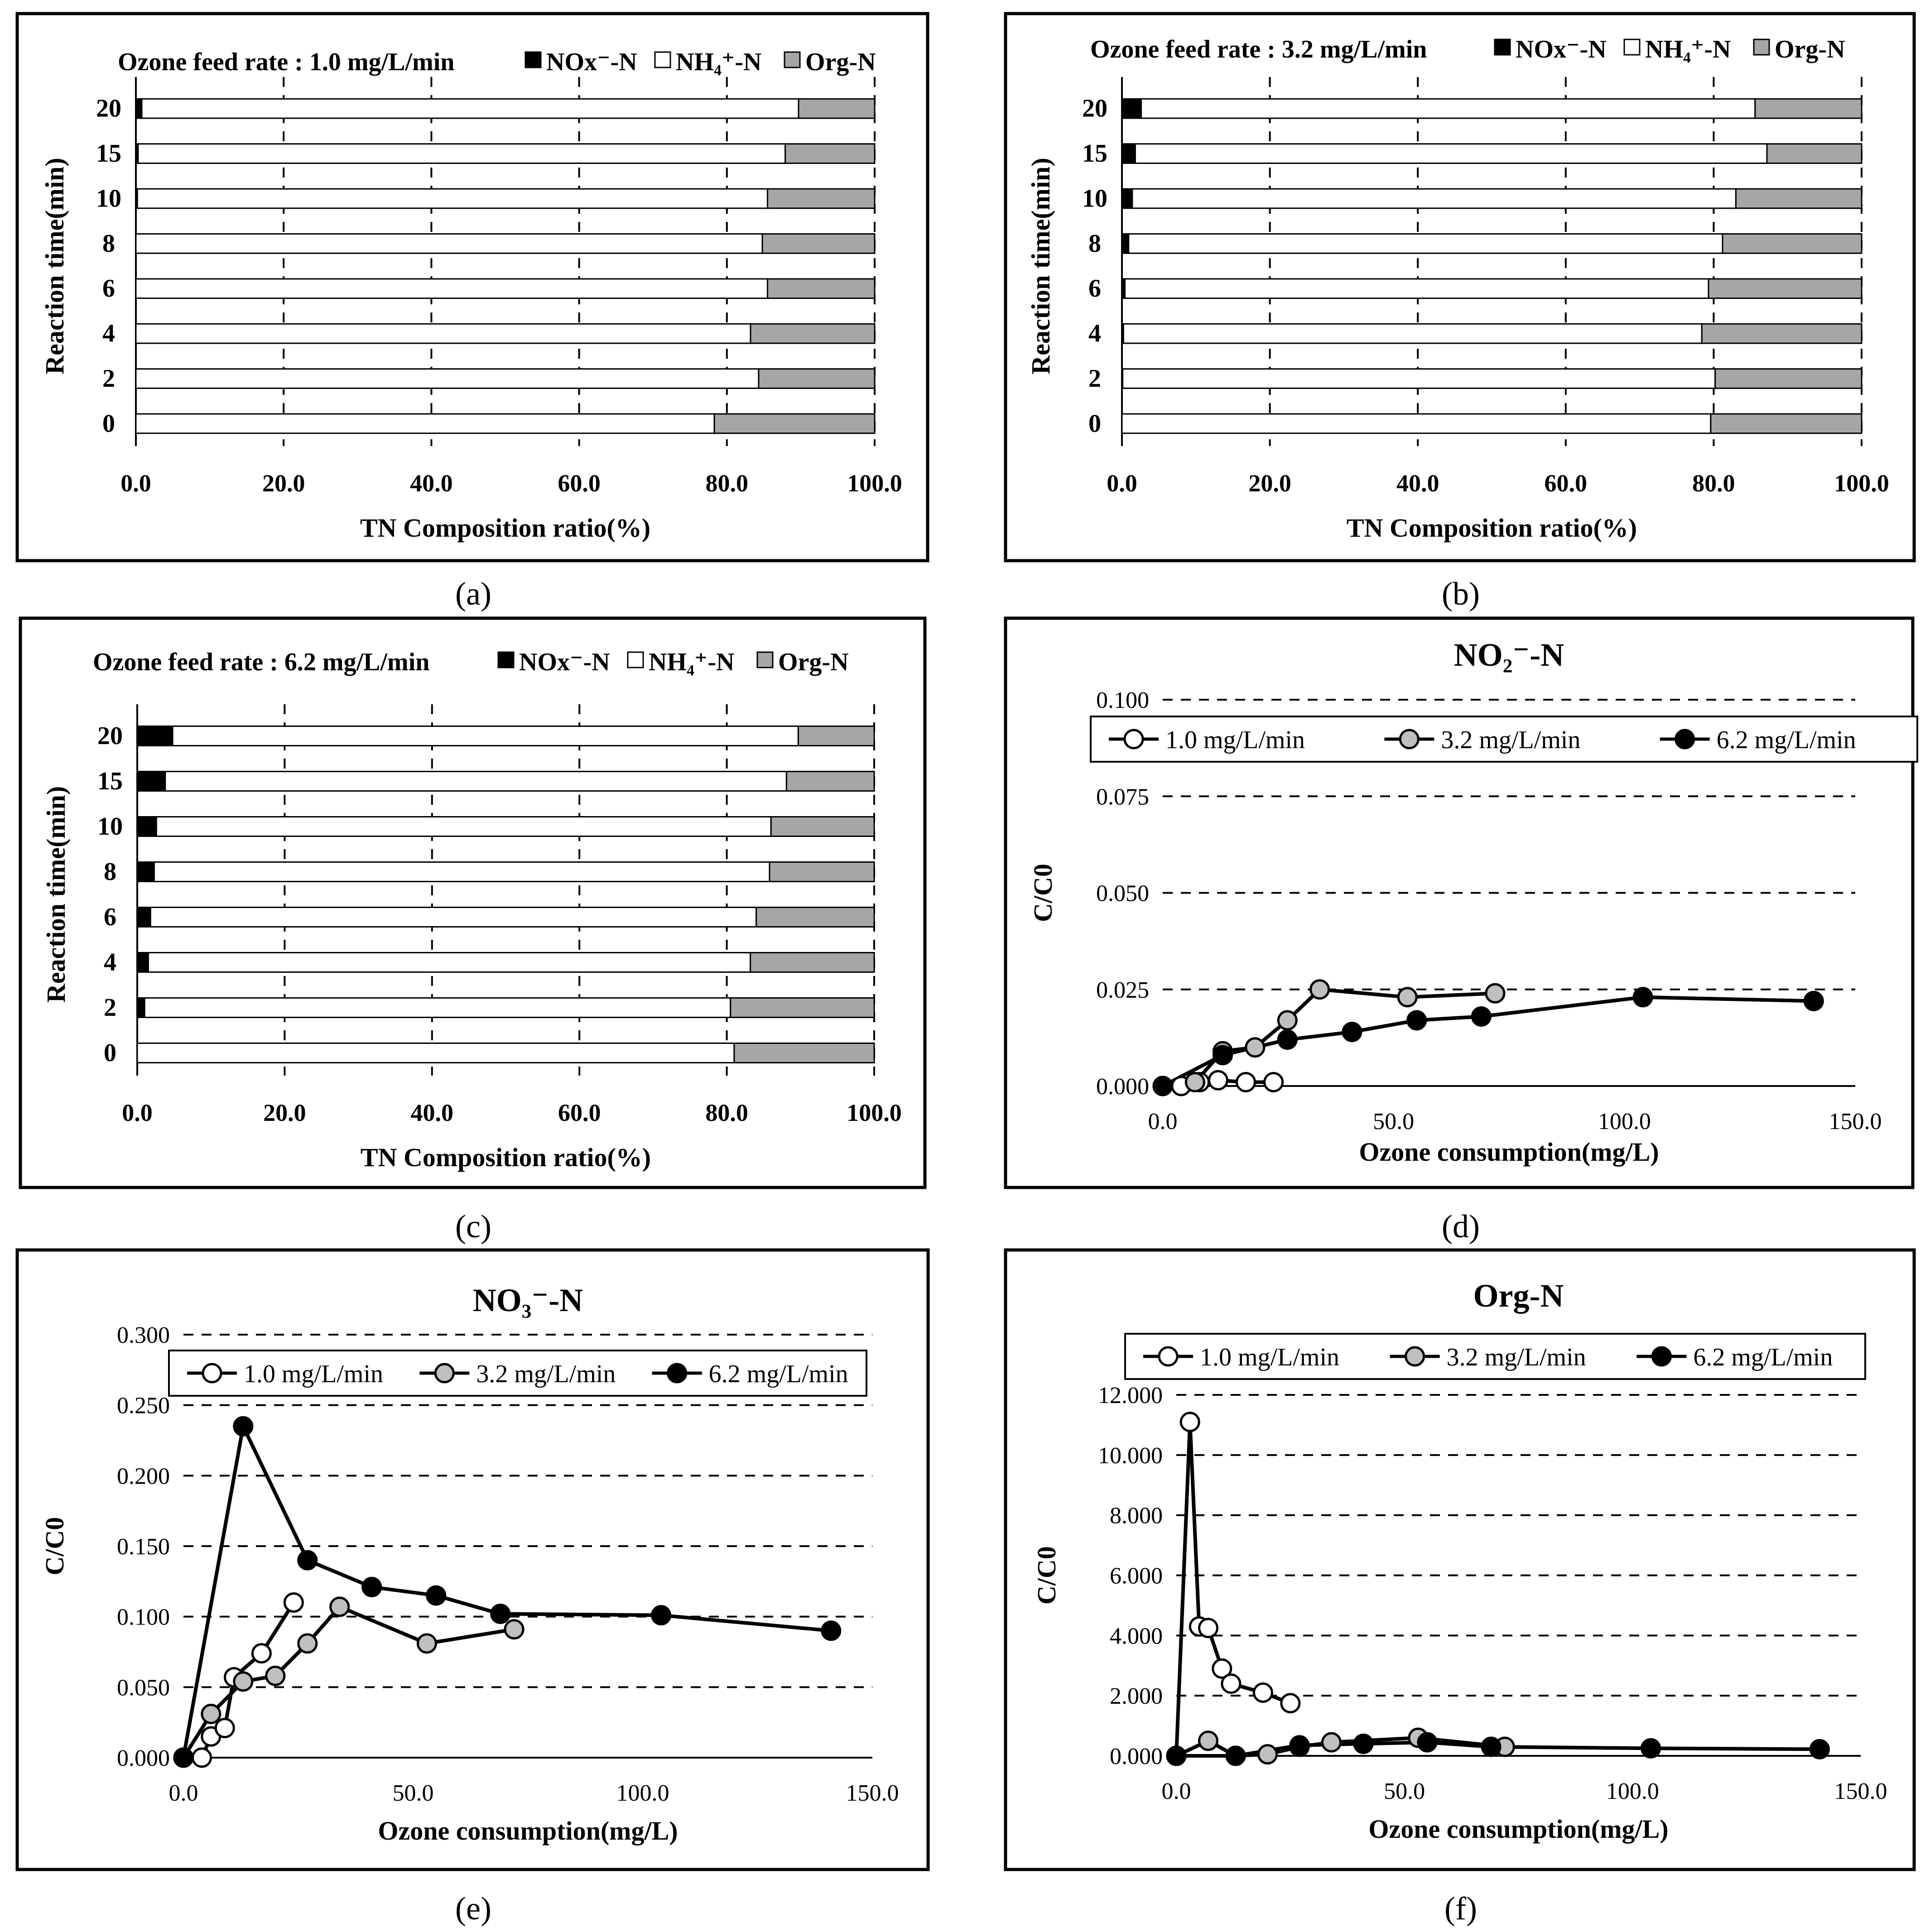 The image size is (1930, 1932). What do you see at coordinates (1810, 49) in the screenshot?
I see `legend-label: Org-N` at bounding box center [1810, 49].